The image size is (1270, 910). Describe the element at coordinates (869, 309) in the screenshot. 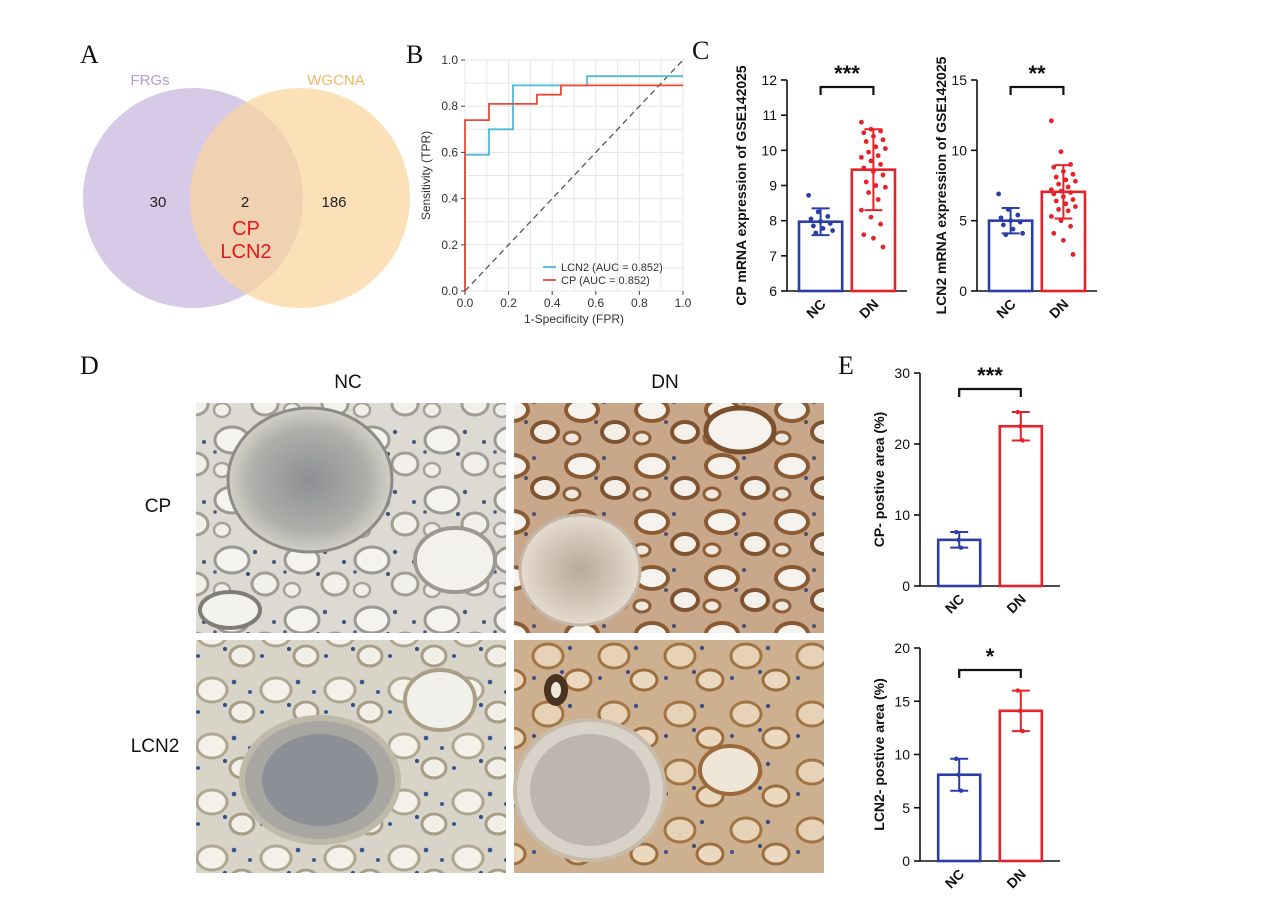

I see `cp_expr-category-label: DN` at that location.